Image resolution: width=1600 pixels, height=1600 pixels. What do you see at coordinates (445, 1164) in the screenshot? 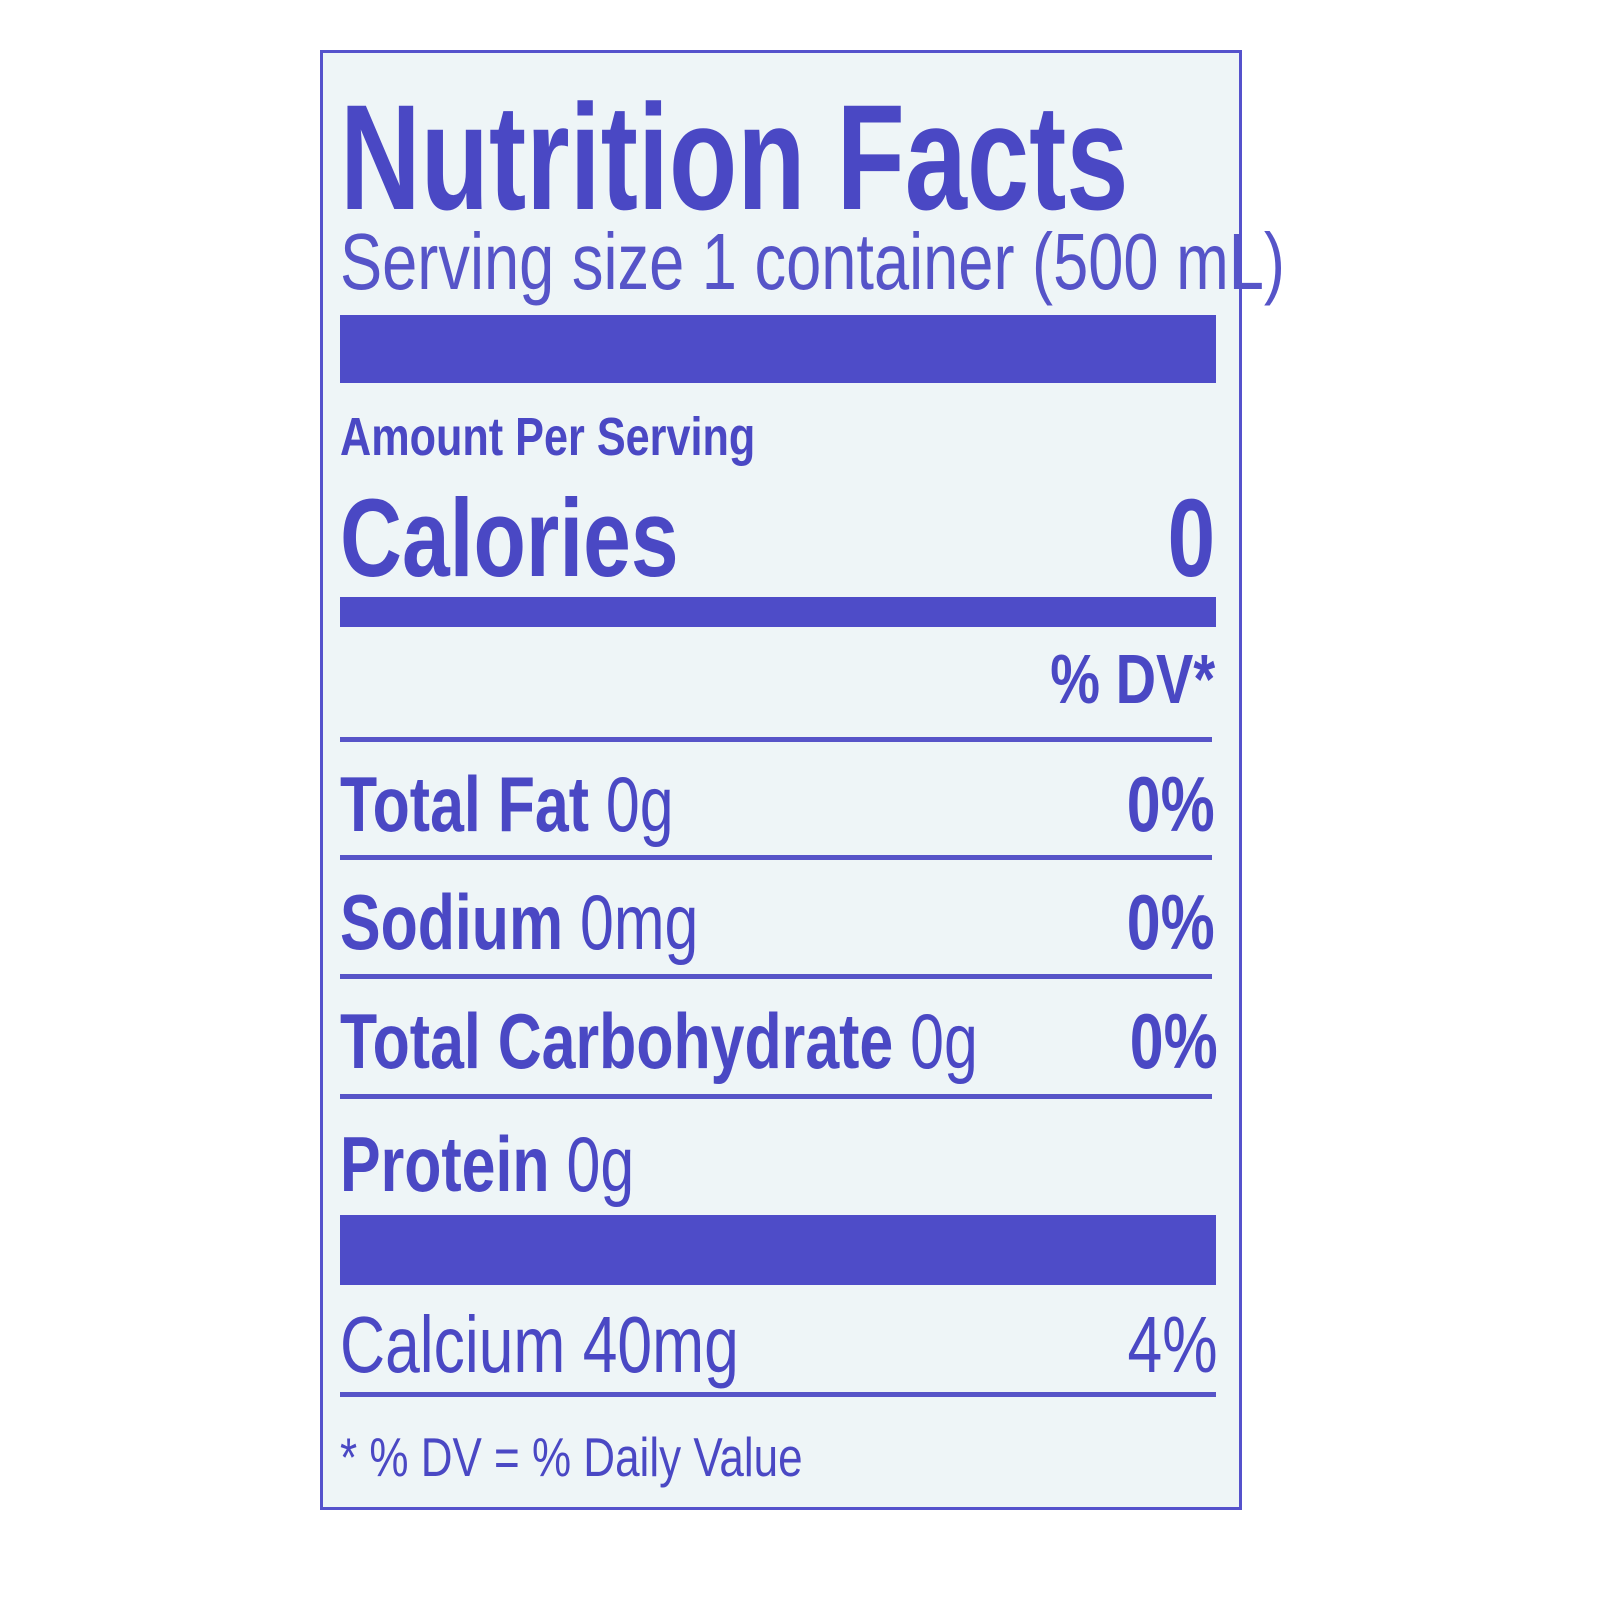
I see `nutrient-name: Protein` at bounding box center [445, 1164].